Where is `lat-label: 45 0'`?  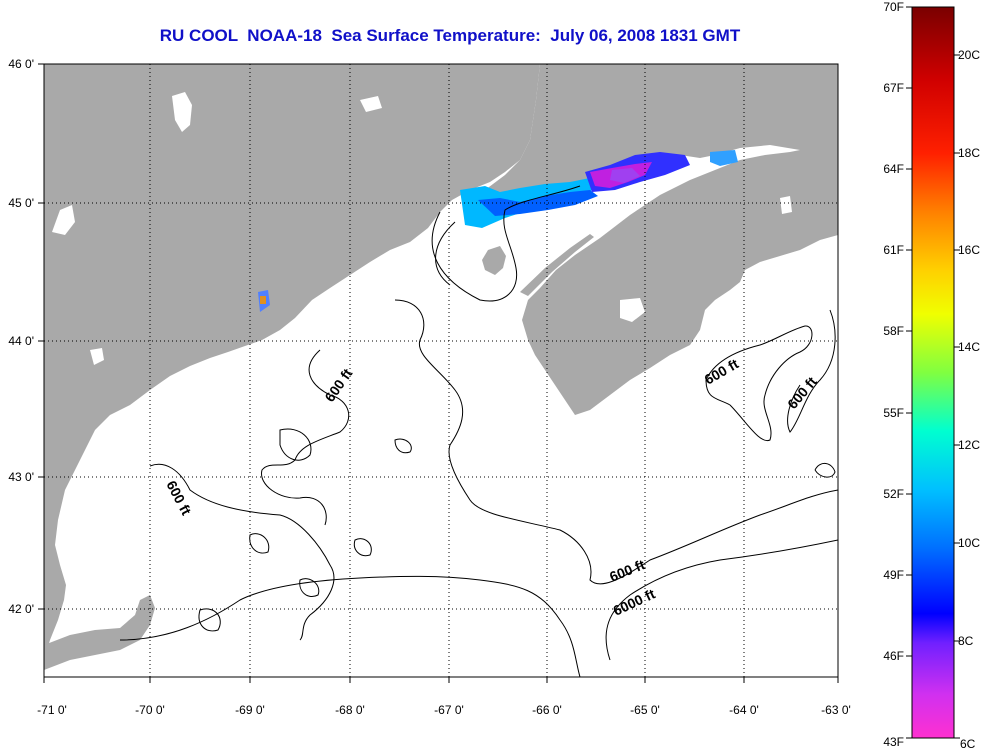
lat-label: 45 0' is located at coordinates (21, 203).